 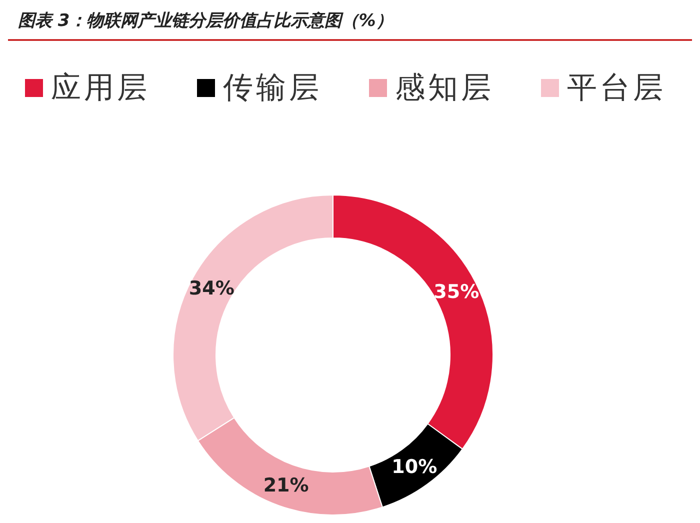 What do you see at coordinates (616, 88) in the screenshot?
I see `legend-label: 平台层` at bounding box center [616, 88].